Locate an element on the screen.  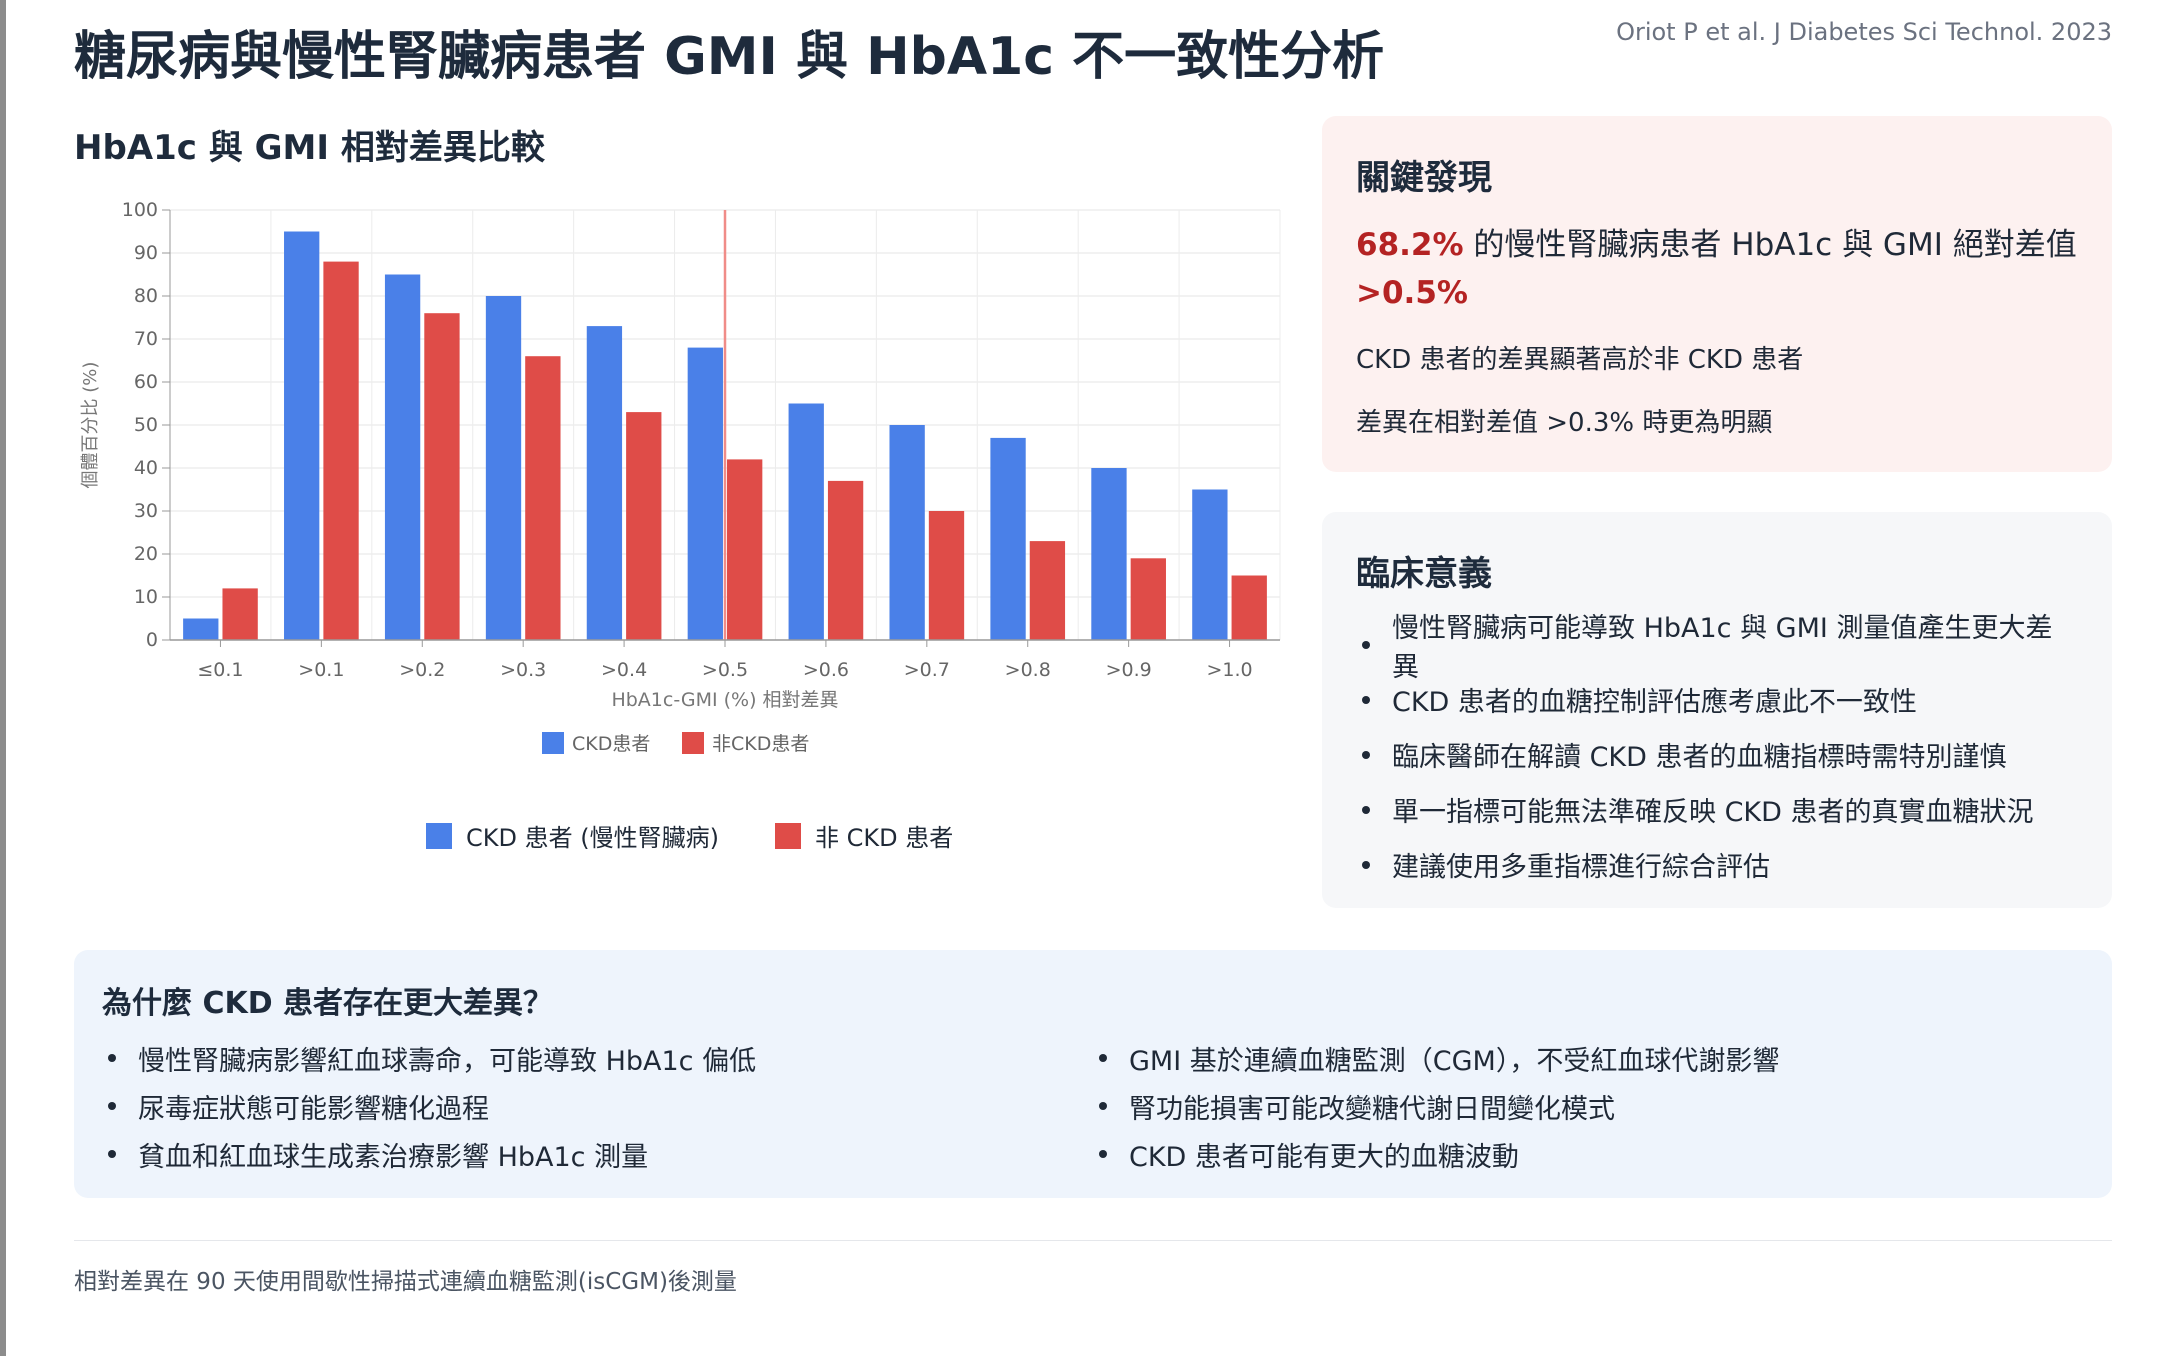
chart-legend: CKD患者 非CKD患者 is located at coordinates (675, 743).